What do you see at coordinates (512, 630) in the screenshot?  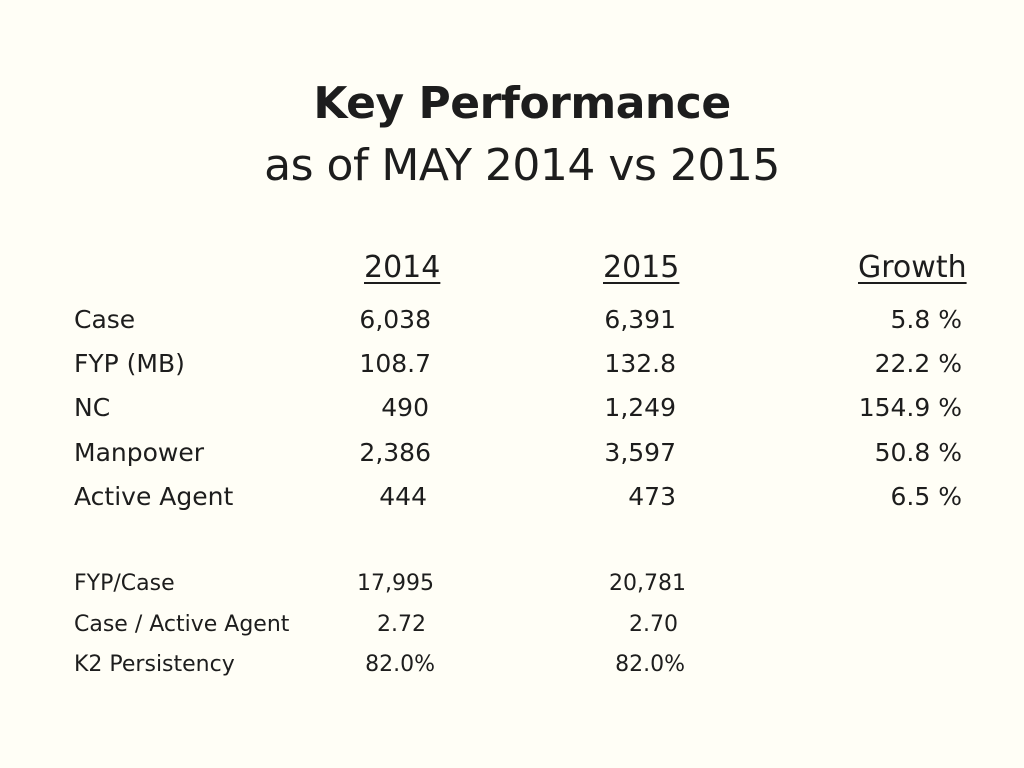 I see `ratio-row: Case / Active Agent 2.72 2.70` at bounding box center [512, 630].